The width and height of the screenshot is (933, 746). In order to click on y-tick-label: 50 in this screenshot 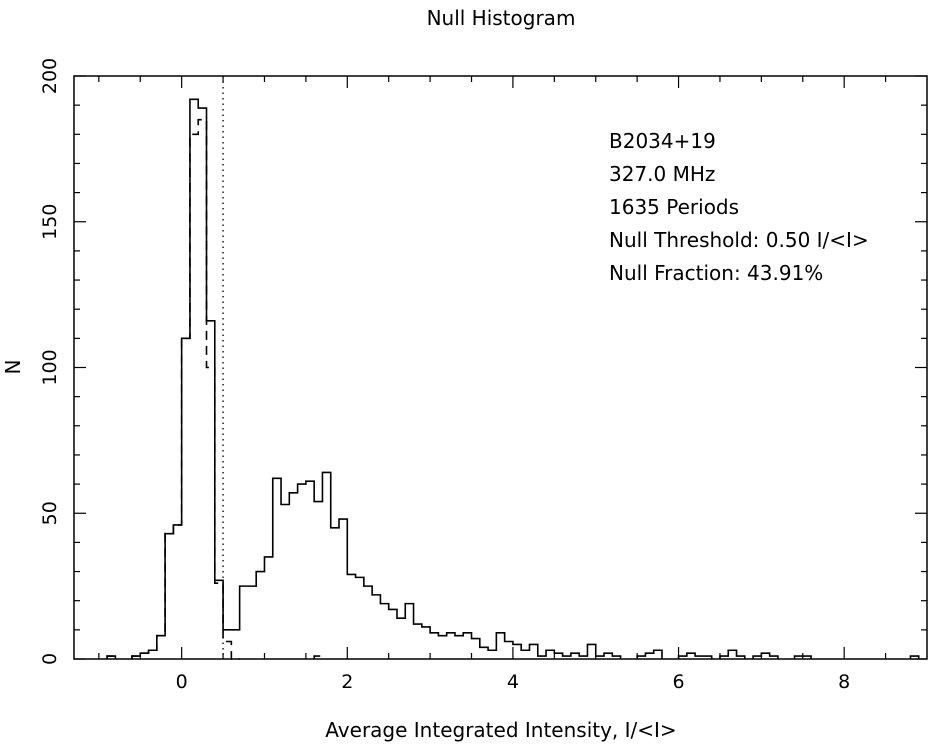, I will do `click(50, 513)`.